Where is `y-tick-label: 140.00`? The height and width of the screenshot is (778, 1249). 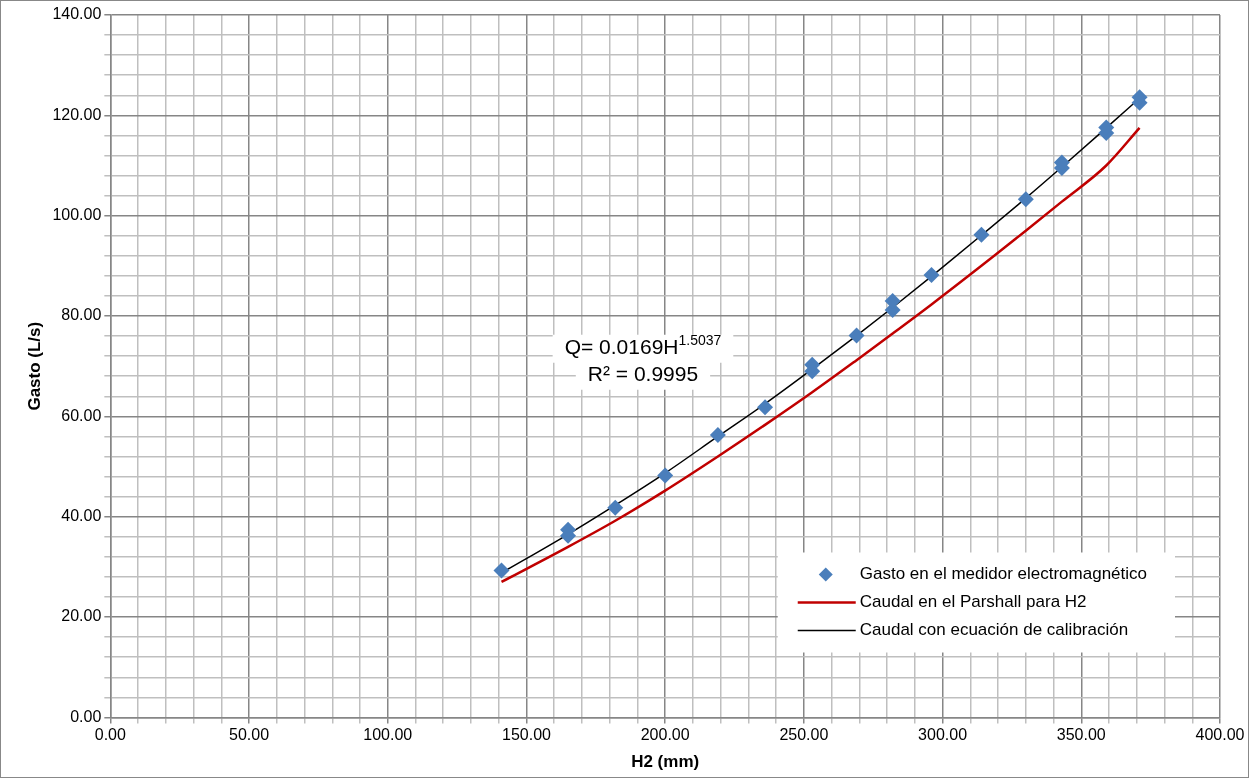
y-tick-label: 140.00 is located at coordinates (77, 14).